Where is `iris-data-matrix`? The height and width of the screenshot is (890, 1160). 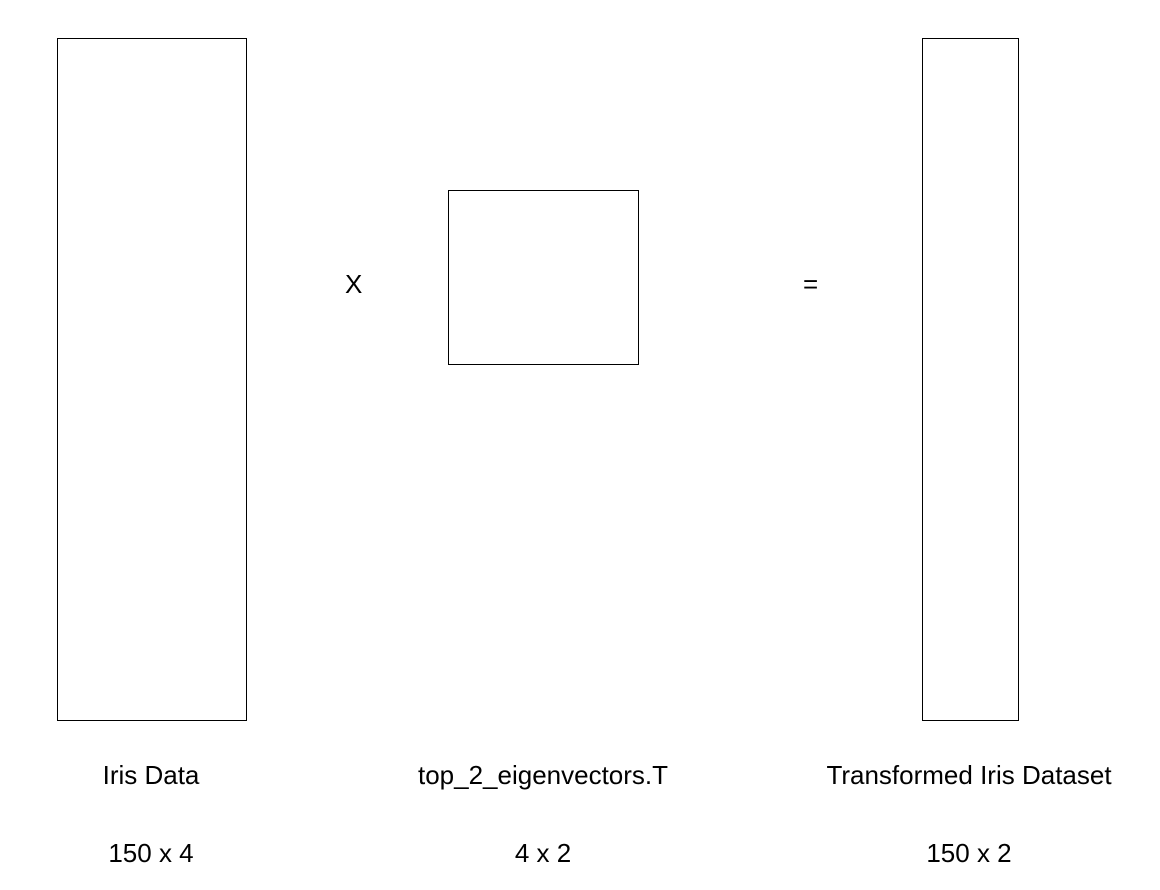 iris-data-matrix is located at coordinates (152, 379).